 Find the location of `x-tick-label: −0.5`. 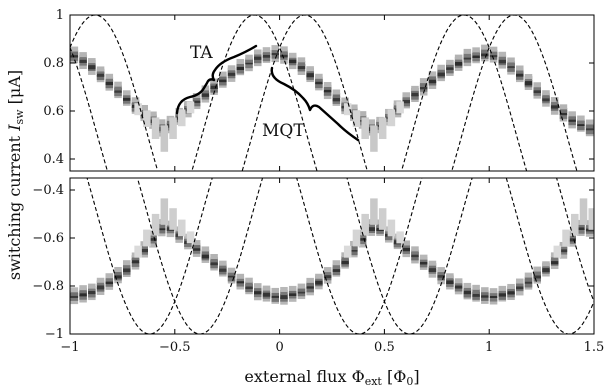

x-tick-label: −0.5 is located at coordinates (175, 347).